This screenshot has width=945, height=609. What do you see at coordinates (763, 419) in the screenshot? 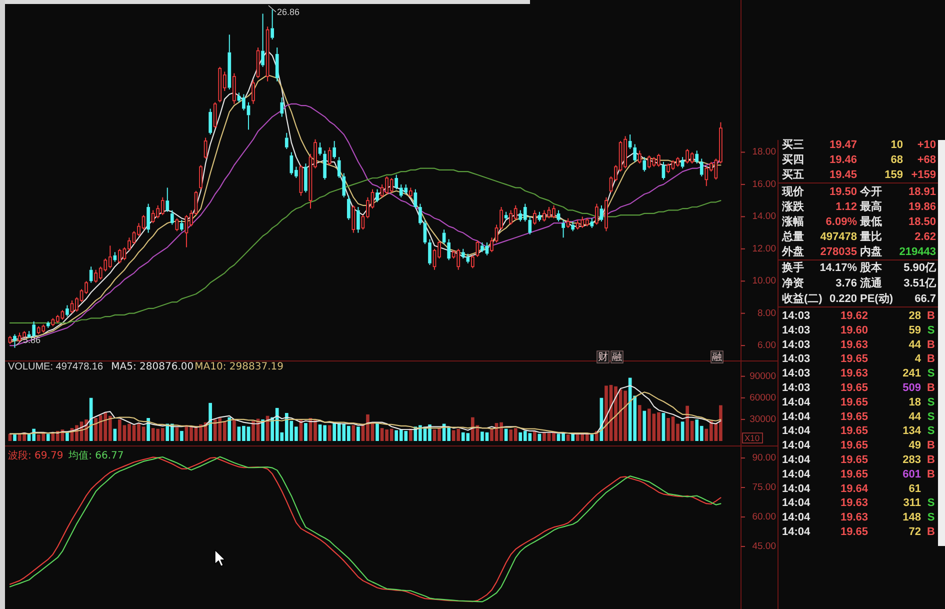
I see `y-tick-label: 30000` at bounding box center [763, 419].